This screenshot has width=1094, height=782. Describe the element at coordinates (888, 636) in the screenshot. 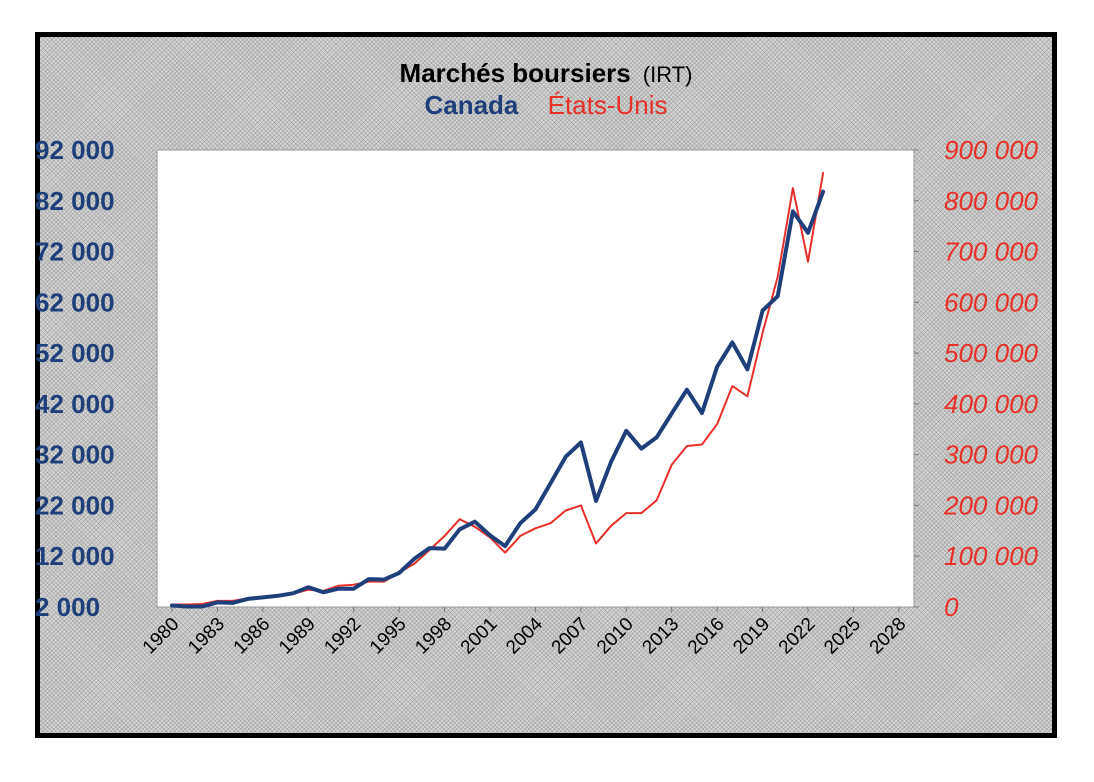

I see `x-tick-label: 2028` at that location.